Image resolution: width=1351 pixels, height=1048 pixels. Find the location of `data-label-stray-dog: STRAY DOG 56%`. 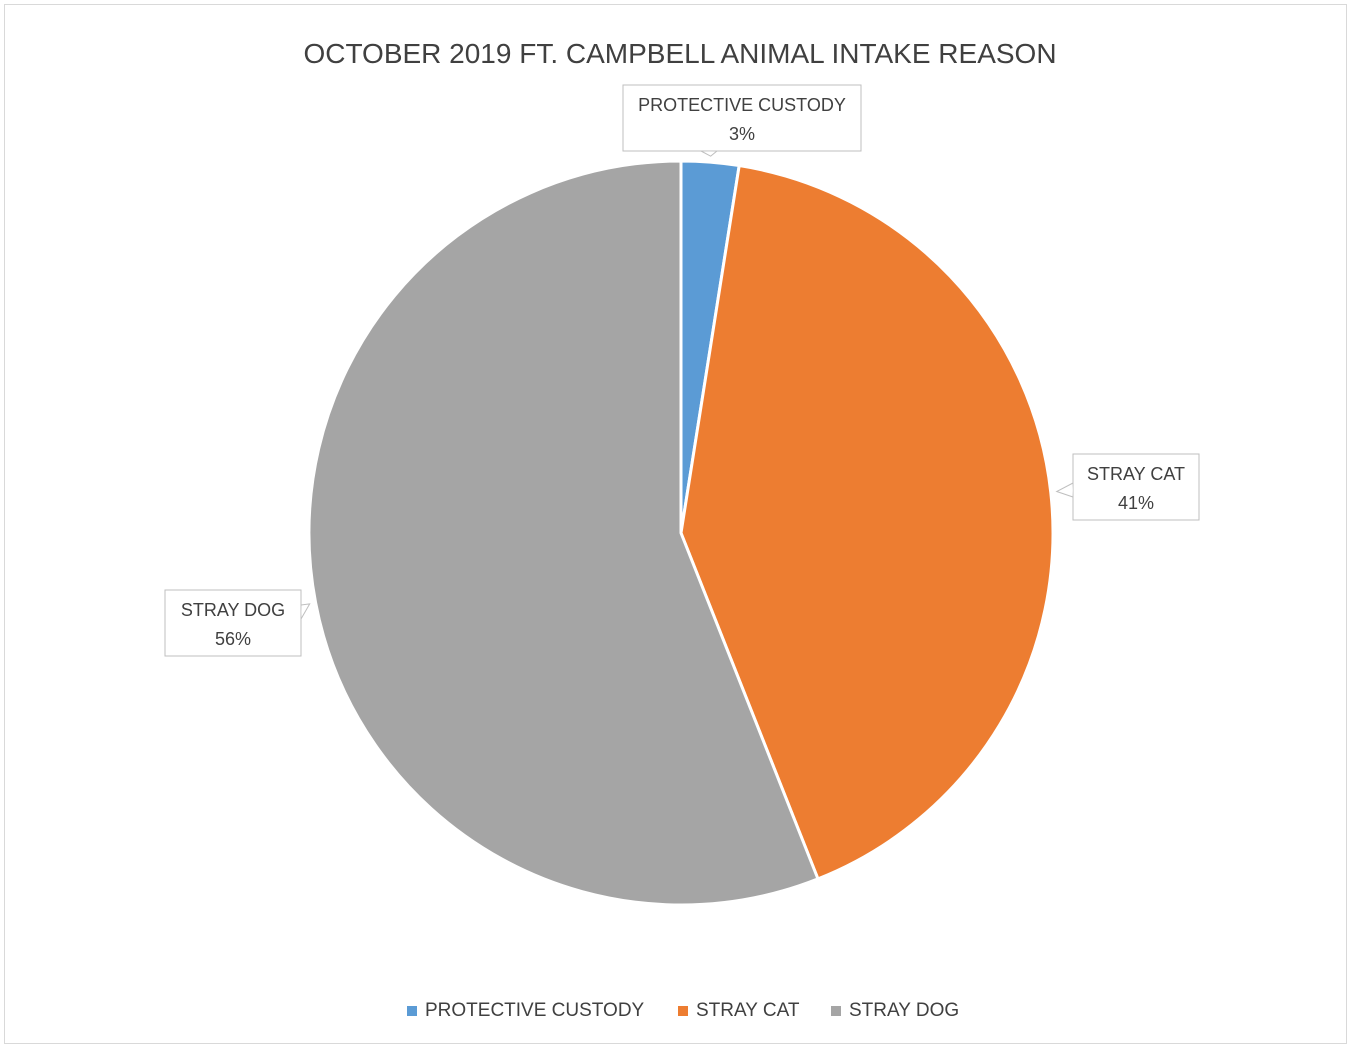

data-label-stray-dog: STRAY DOG 56% is located at coordinates (237, 623).